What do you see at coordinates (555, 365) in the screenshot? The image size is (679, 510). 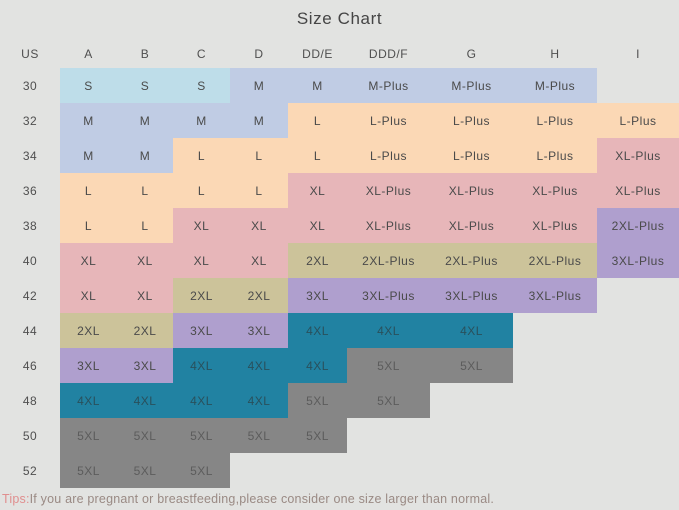 I see `size-cell-46-h` at bounding box center [555, 365].